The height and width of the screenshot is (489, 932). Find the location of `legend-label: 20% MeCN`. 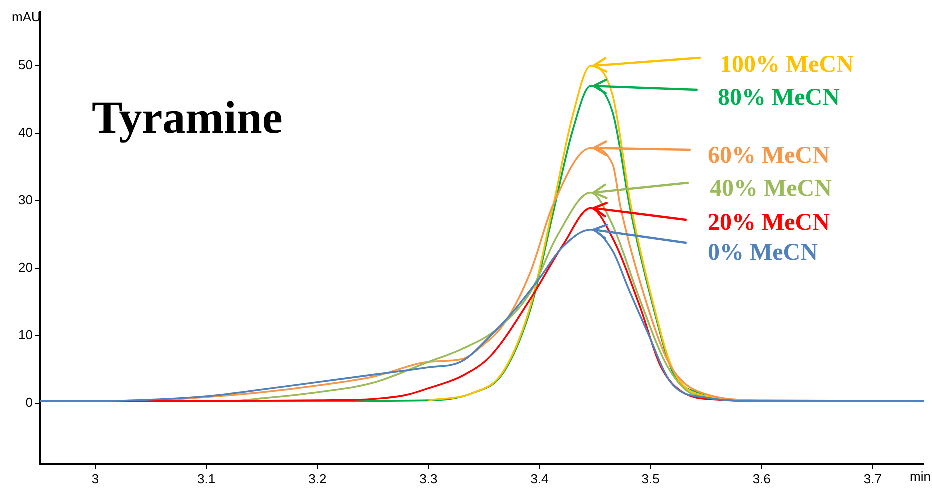

legend-label: 20% MeCN is located at coordinates (769, 223).